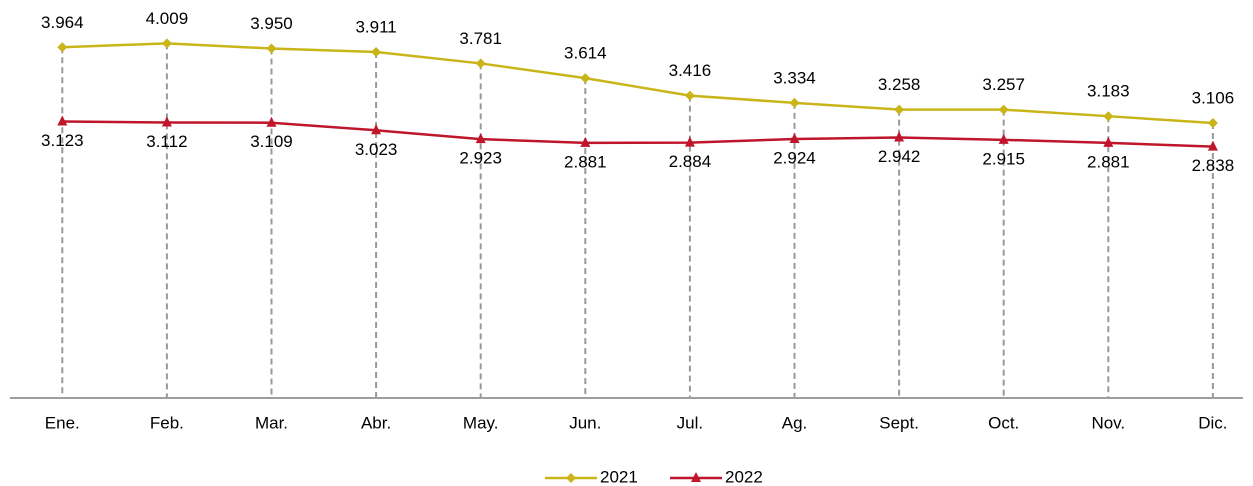  What do you see at coordinates (1108, 422) in the screenshot?
I see `x-tick-label: Nov.` at bounding box center [1108, 422].